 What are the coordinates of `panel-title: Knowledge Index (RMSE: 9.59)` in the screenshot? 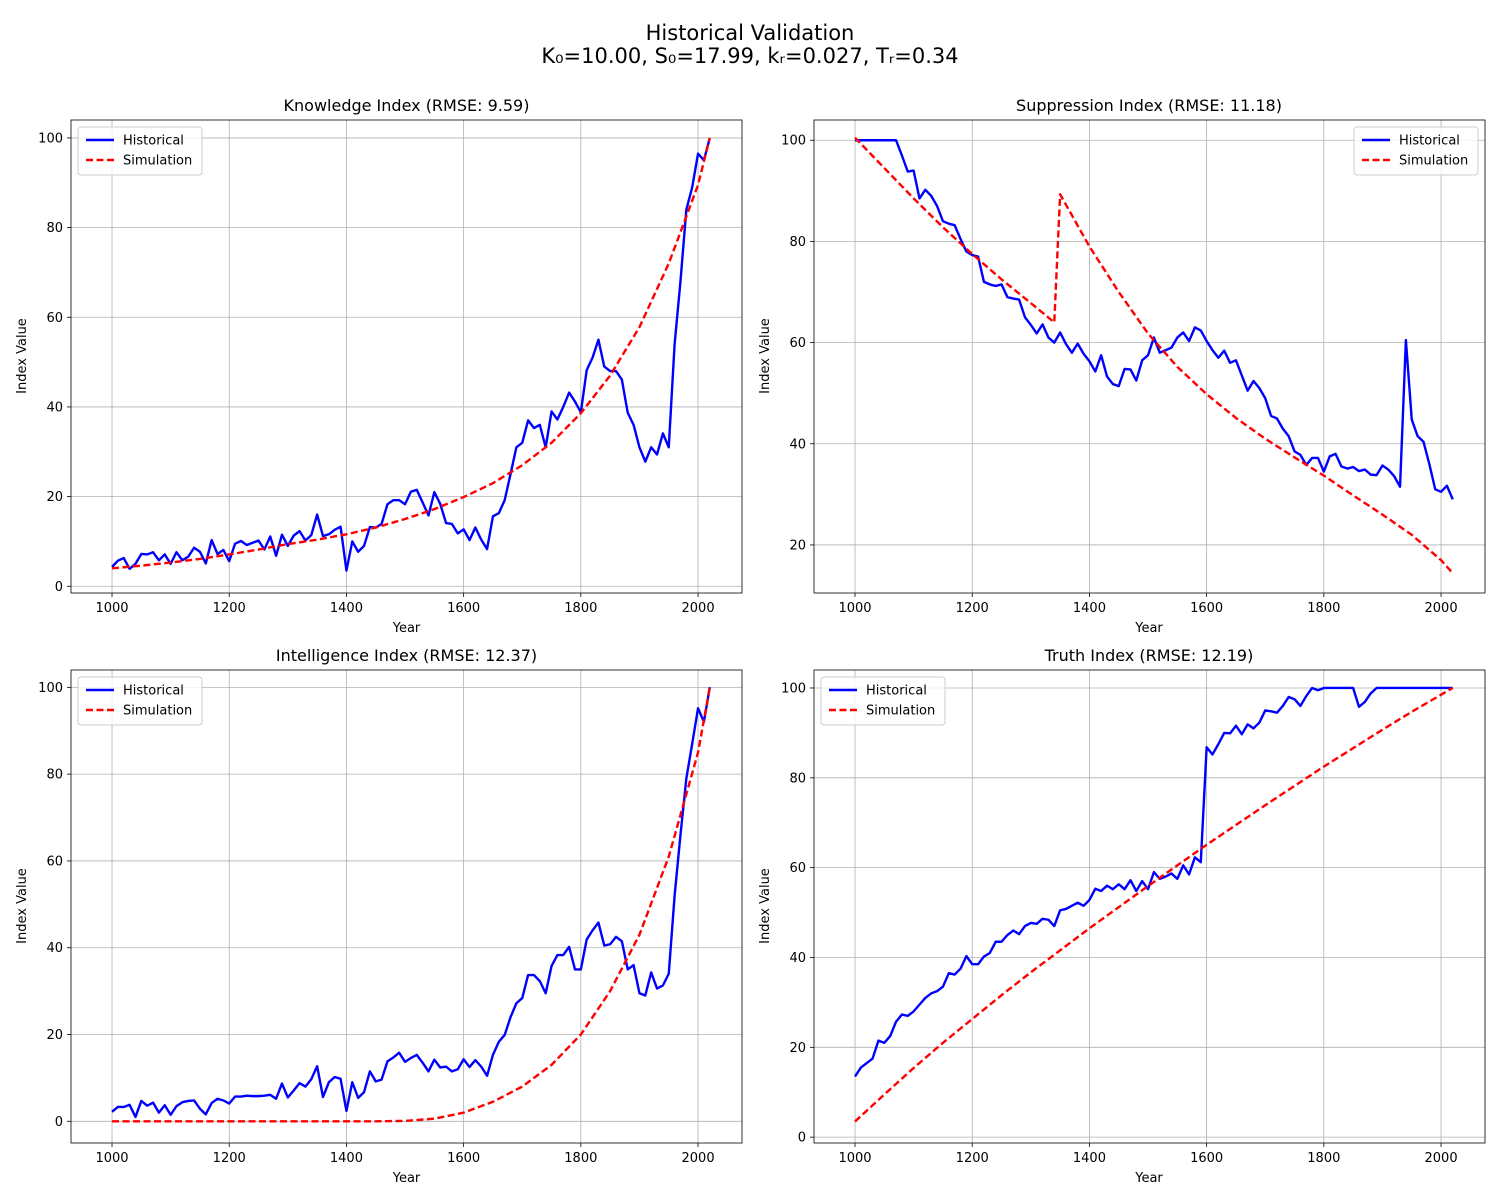 It's located at (407, 105).